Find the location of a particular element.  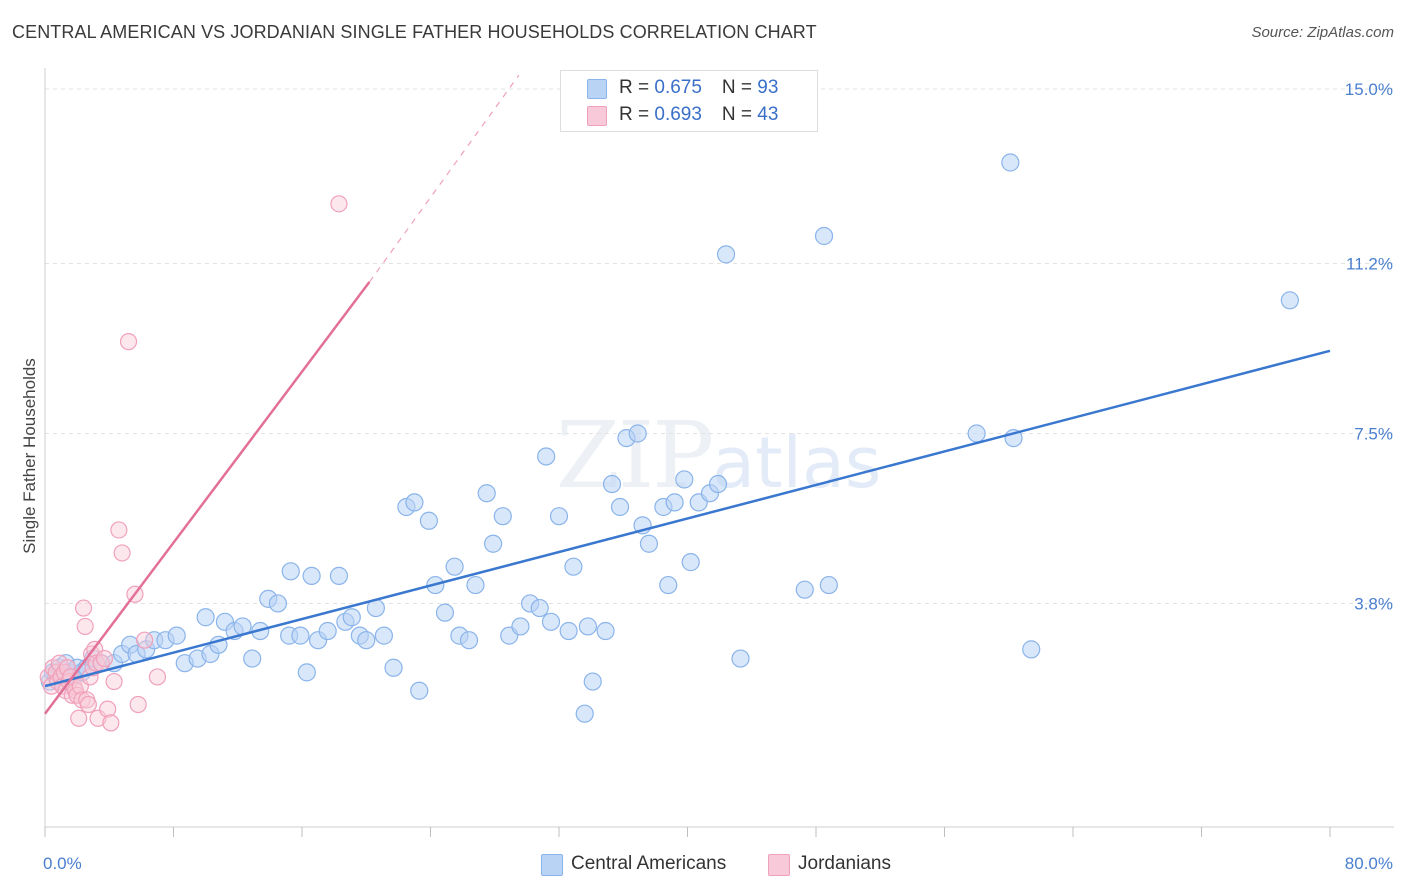

y-tick-label: 7.5% is located at coordinates (1373, 434).